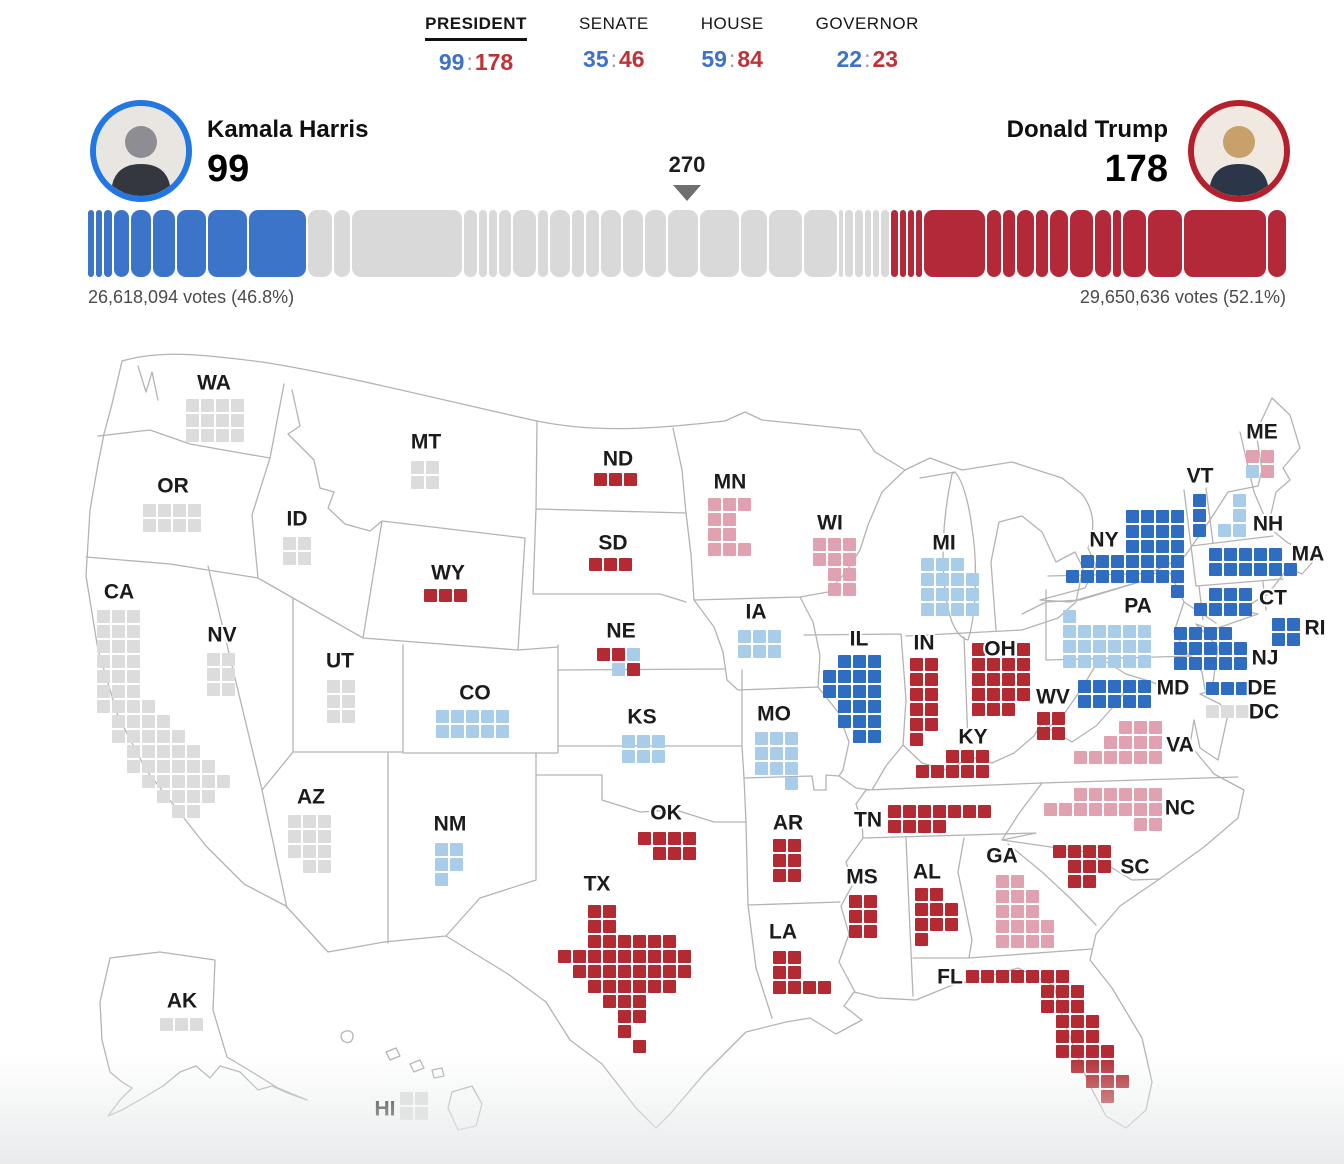  What do you see at coordinates (1300, 631) in the screenshot?
I see `state-RI: RI` at bounding box center [1300, 631].